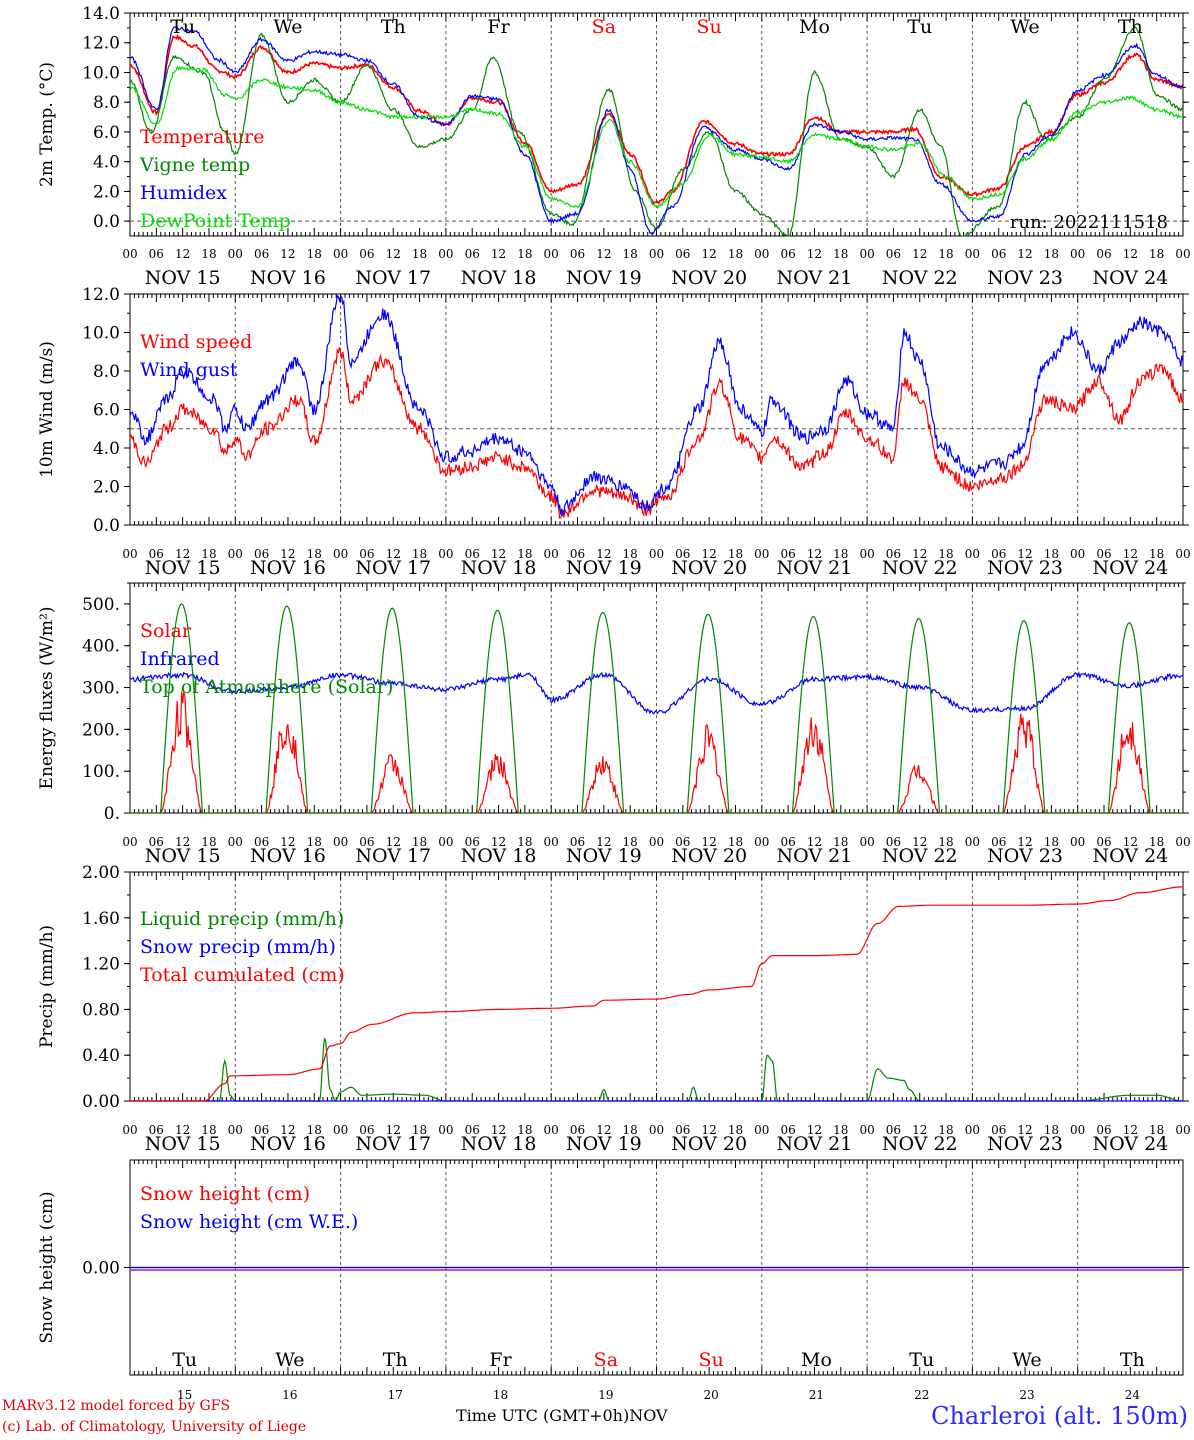 The image size is (1194, 1440). I want to click on station-label: Charleroi (alt. 150m), so click(1059, 1416).